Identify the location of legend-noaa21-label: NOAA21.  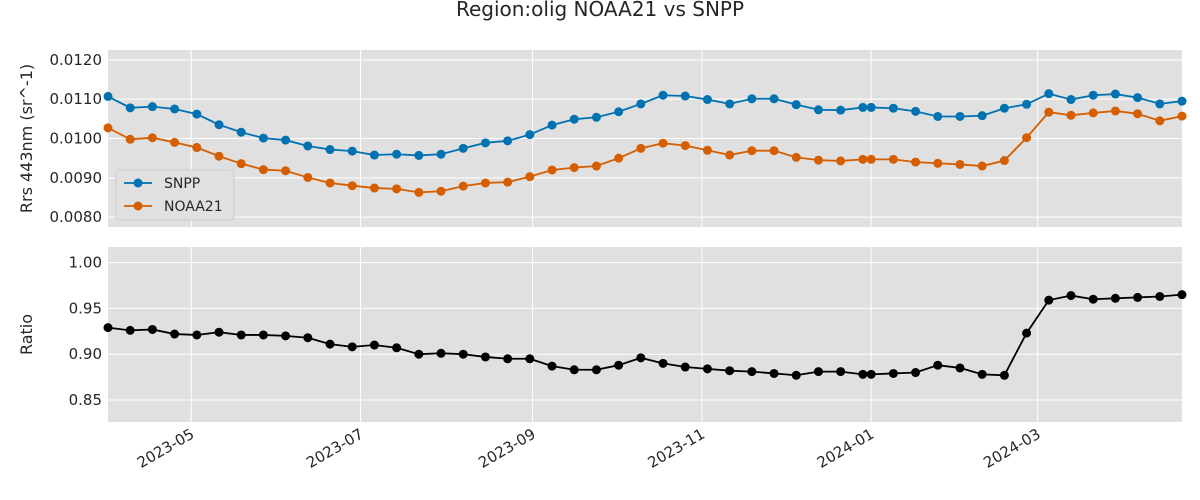
(193, 207).